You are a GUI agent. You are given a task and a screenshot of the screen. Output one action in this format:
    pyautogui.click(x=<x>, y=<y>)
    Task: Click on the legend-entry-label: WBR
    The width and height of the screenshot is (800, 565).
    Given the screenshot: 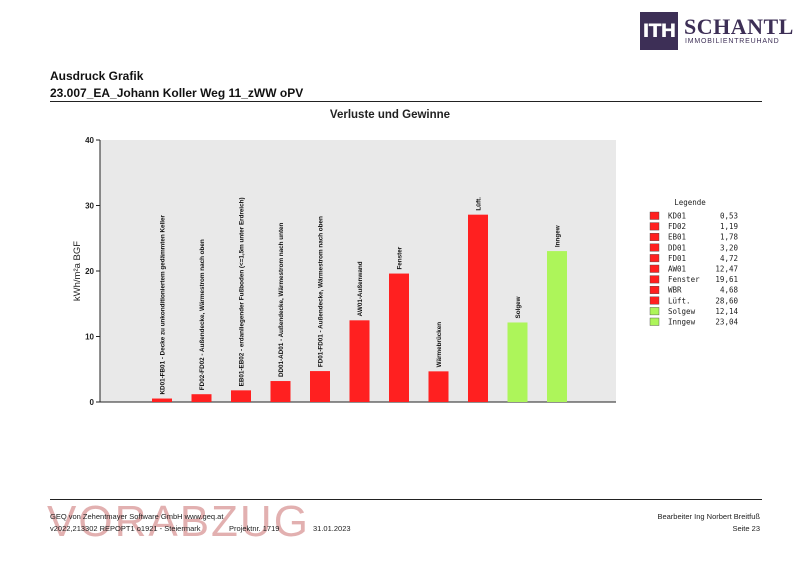 What is the action you would take?
    pyautogui.click(x=675, y=290)
    